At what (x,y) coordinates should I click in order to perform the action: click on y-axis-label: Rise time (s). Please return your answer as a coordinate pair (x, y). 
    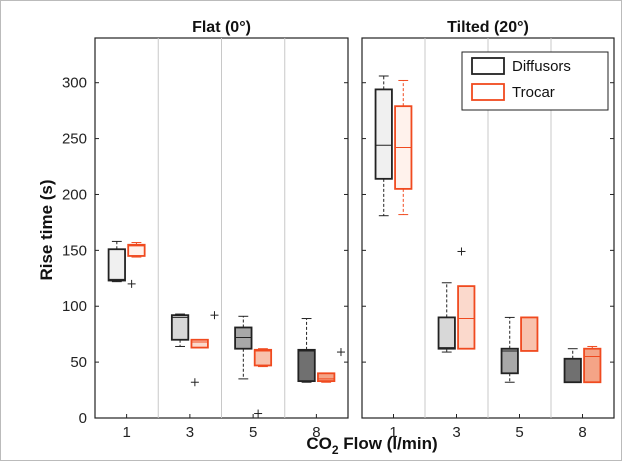
    Looking at the image, I should click on (46, 229).